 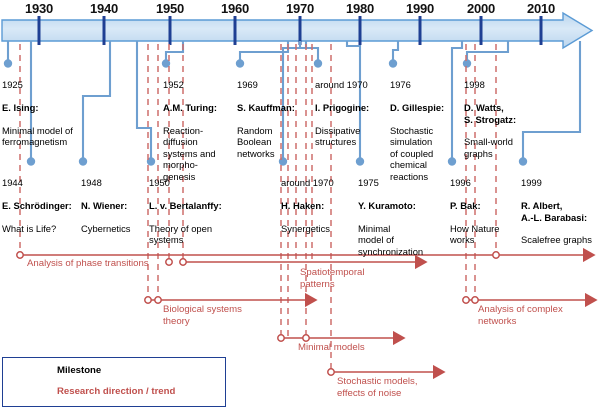 I want to click on milestone-author: D. Watts, S. Strogatz:, so click(x=490, y=113).